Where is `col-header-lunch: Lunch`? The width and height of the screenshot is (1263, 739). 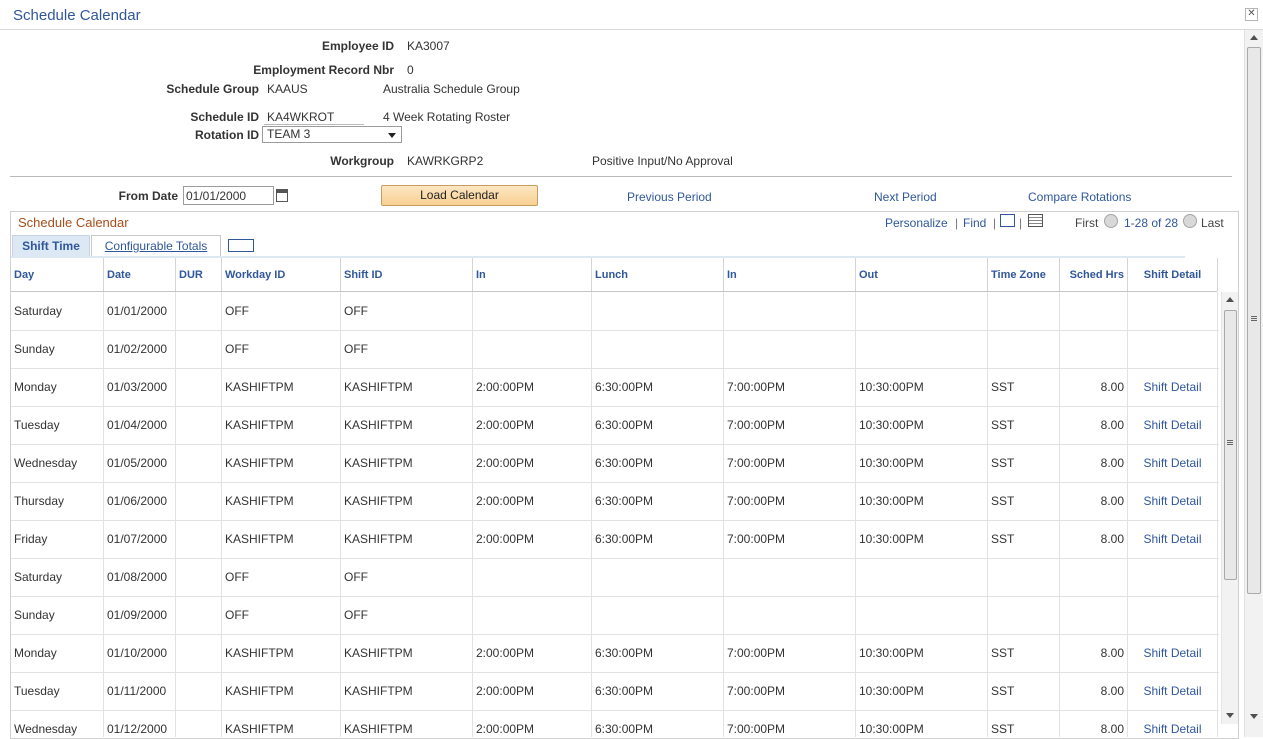
col-header-lunch: Lunch is located at coordinates (658, 274).